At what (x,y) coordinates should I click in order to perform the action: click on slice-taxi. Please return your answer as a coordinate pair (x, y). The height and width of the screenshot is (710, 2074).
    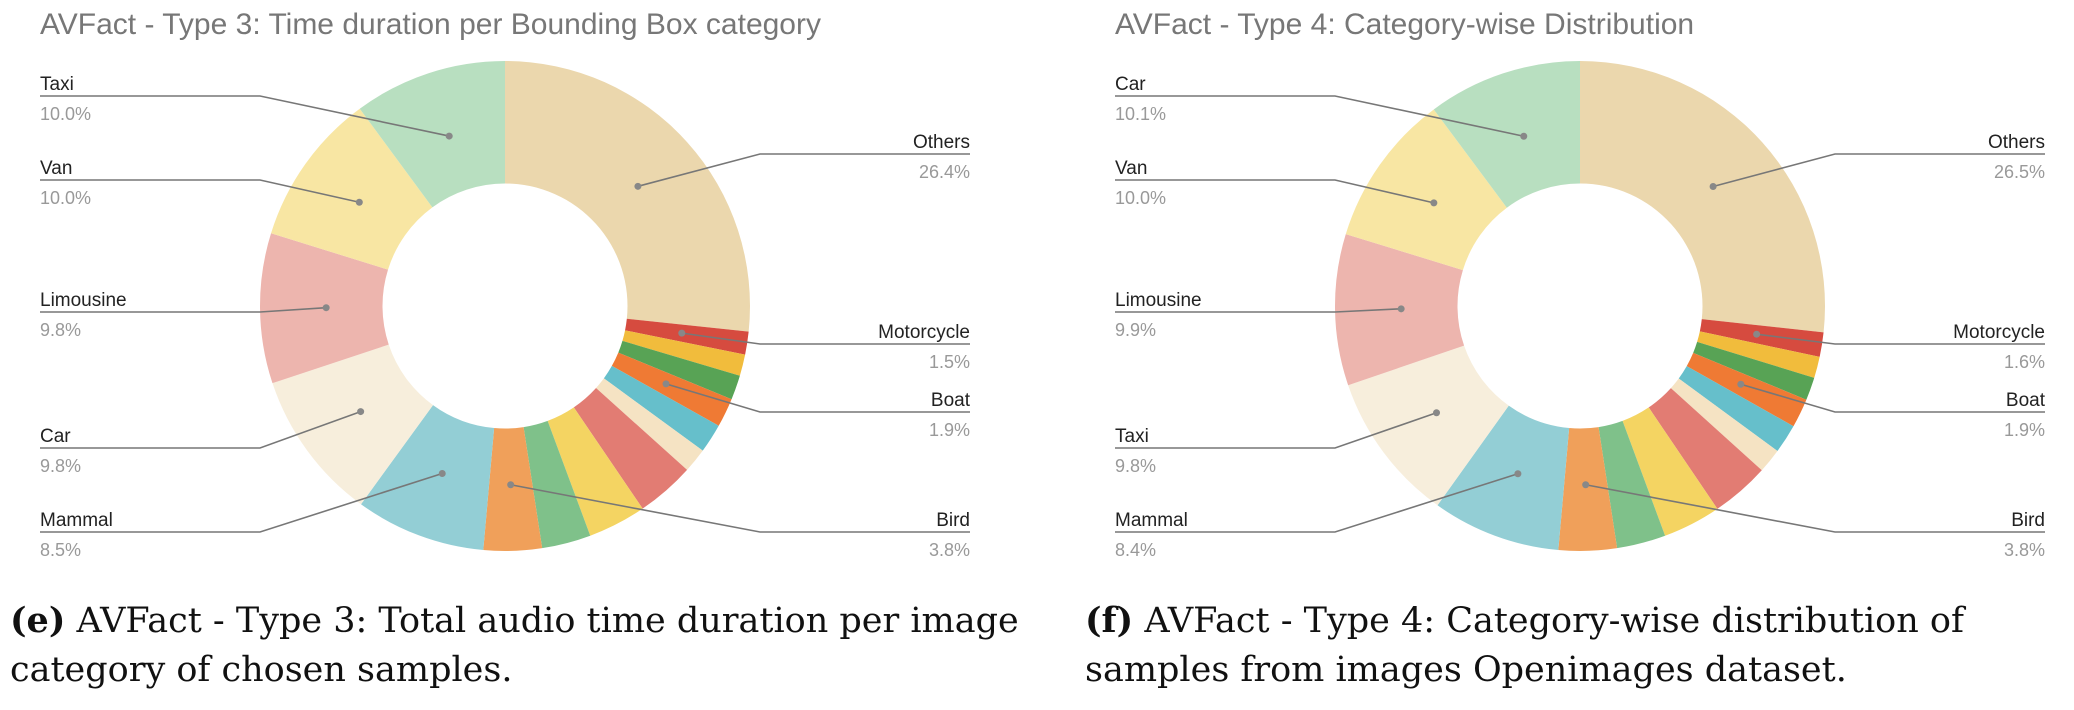
    Looking at the image, I should click on (1428, 425).